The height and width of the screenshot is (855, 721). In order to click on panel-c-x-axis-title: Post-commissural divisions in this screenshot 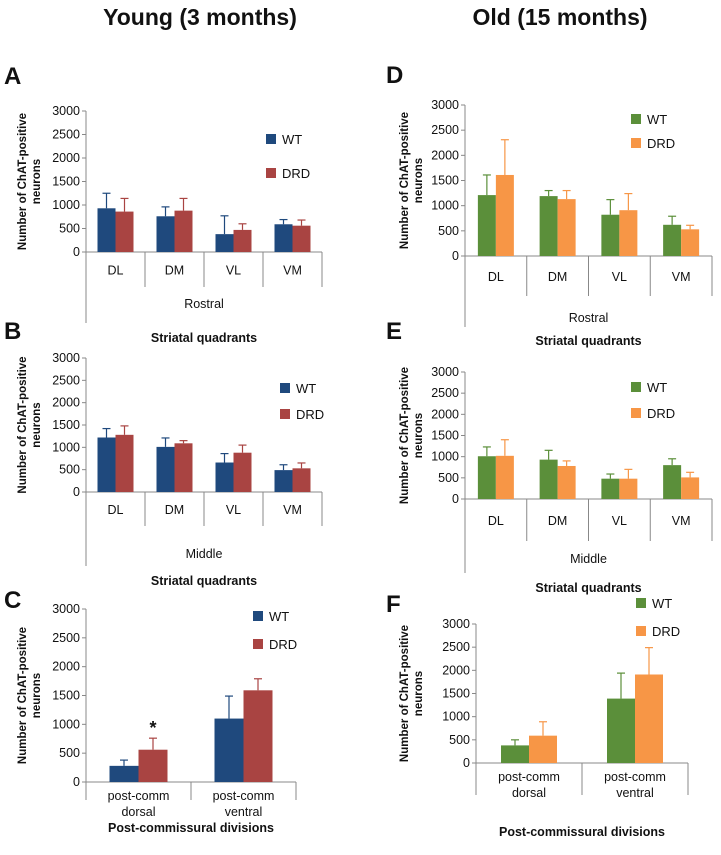, I will do `click(191, 828)`.